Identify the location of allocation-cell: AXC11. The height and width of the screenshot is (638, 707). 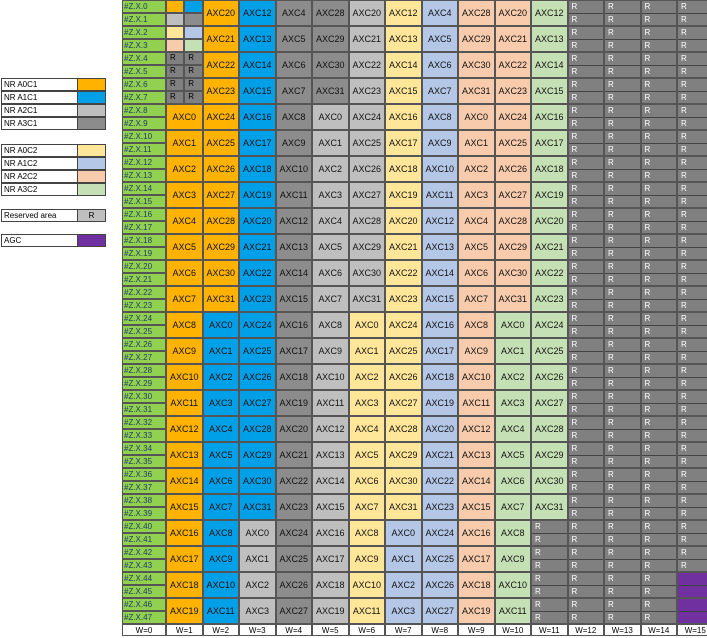
(366, 611).